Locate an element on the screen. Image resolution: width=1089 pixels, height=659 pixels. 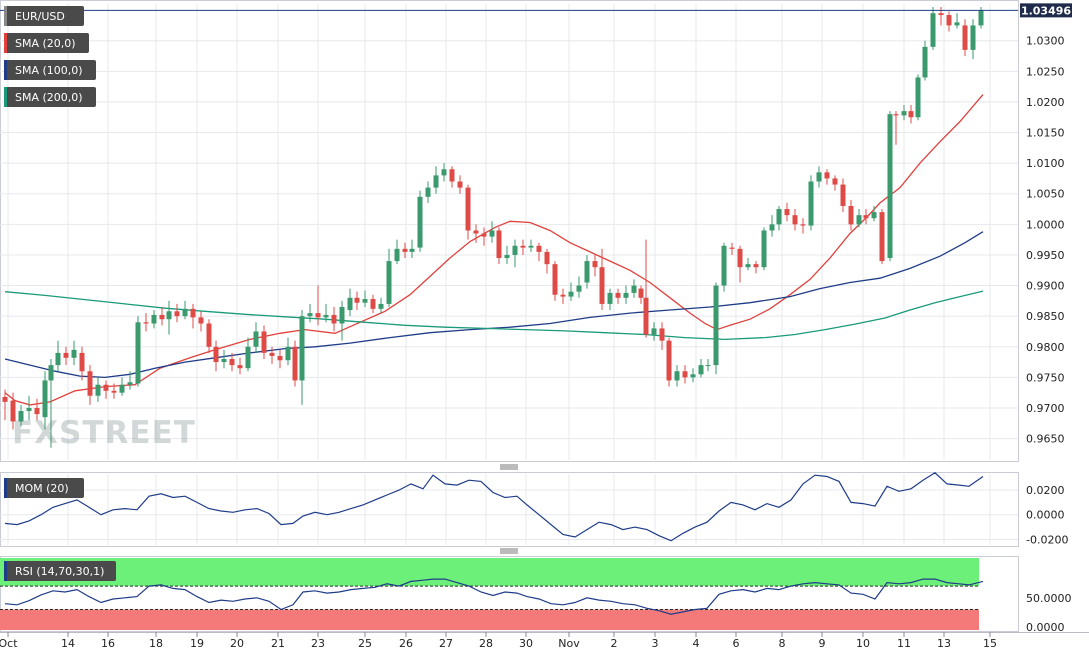
time-axis-label: 16 is located at coordinates (108, 643).